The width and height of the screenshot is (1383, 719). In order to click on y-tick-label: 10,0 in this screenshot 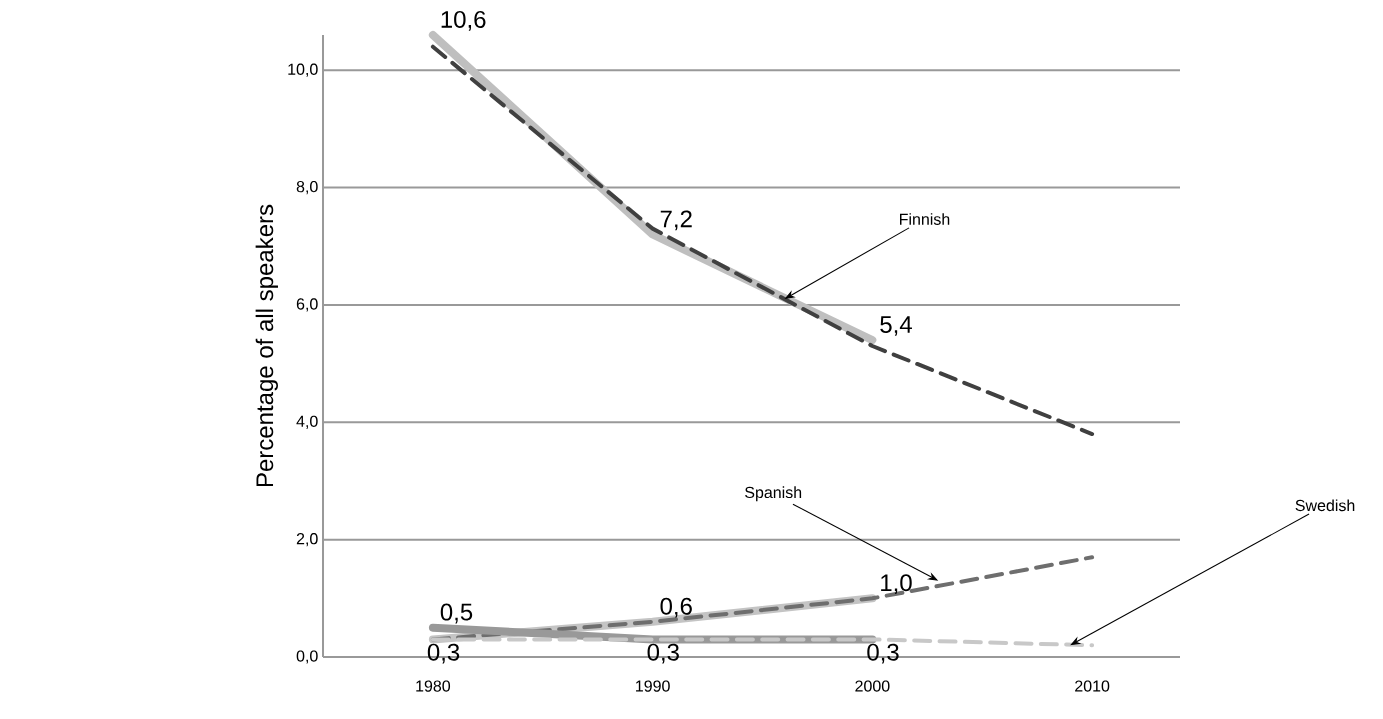, I will do `click(303, 70)`.